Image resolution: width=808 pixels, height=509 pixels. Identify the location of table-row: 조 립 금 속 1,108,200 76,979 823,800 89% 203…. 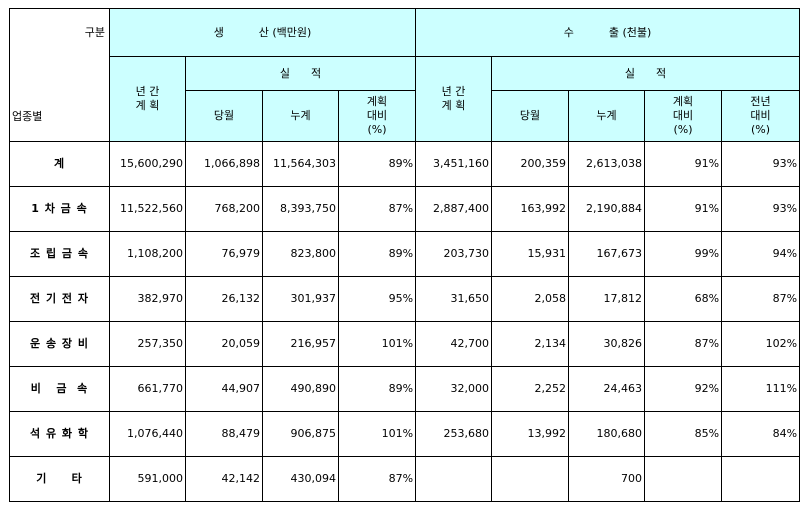
(405, 254).